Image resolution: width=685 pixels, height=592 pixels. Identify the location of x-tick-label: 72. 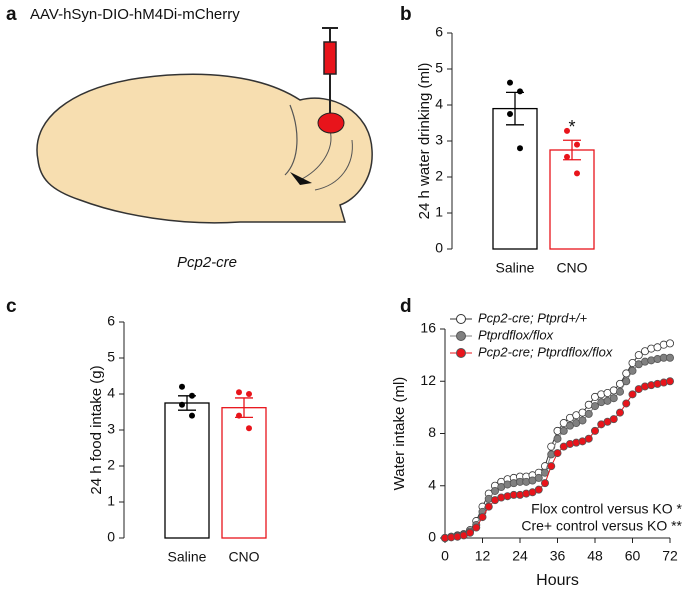
(670, 556).